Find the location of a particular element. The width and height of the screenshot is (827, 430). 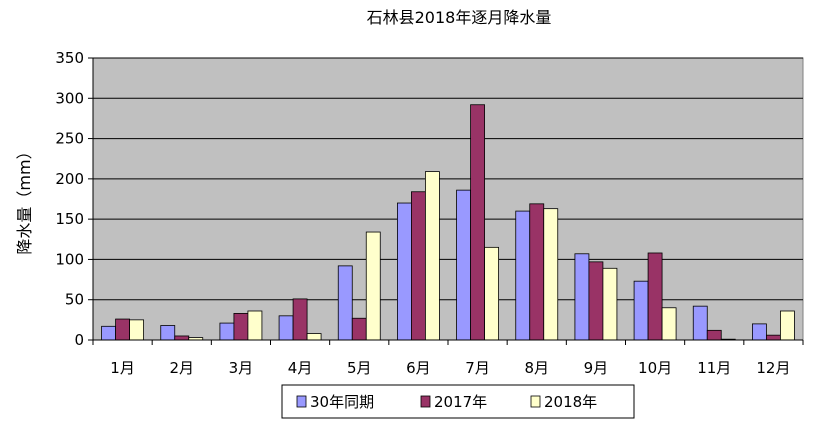

x-tick-label: 10月 is located at coordinates (655, 368).